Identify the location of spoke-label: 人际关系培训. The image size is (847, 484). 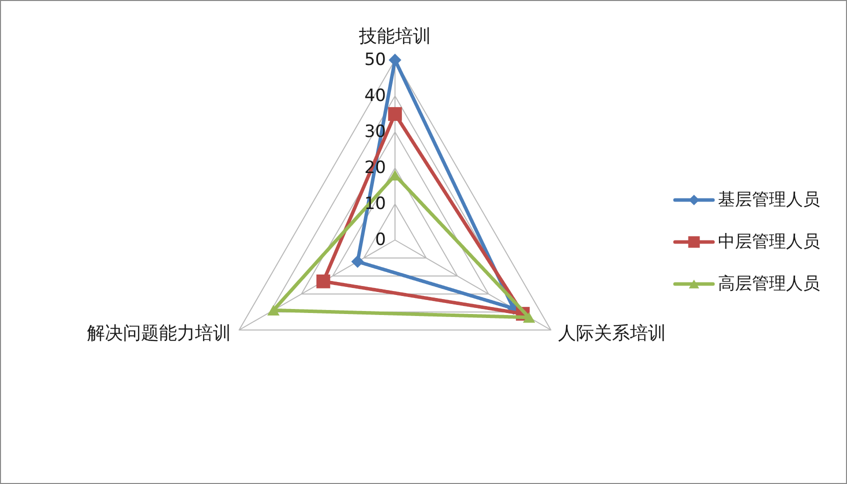
(612, 333).